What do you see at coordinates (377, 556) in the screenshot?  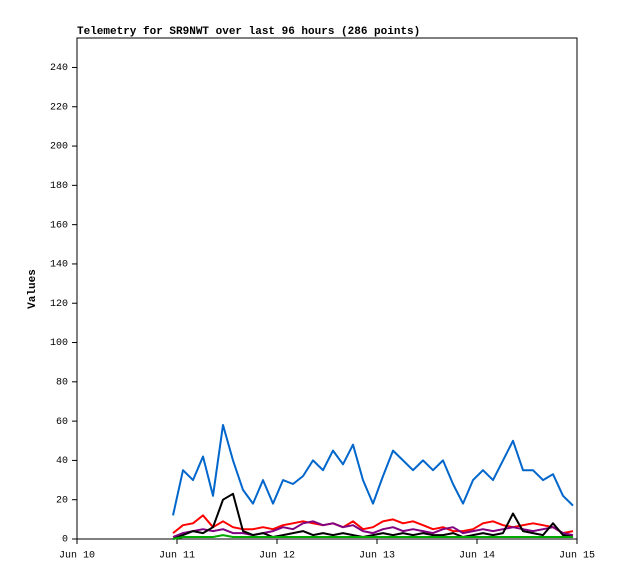 I see `x-tick-label: Jun 13` at bounding box center [377, 556].